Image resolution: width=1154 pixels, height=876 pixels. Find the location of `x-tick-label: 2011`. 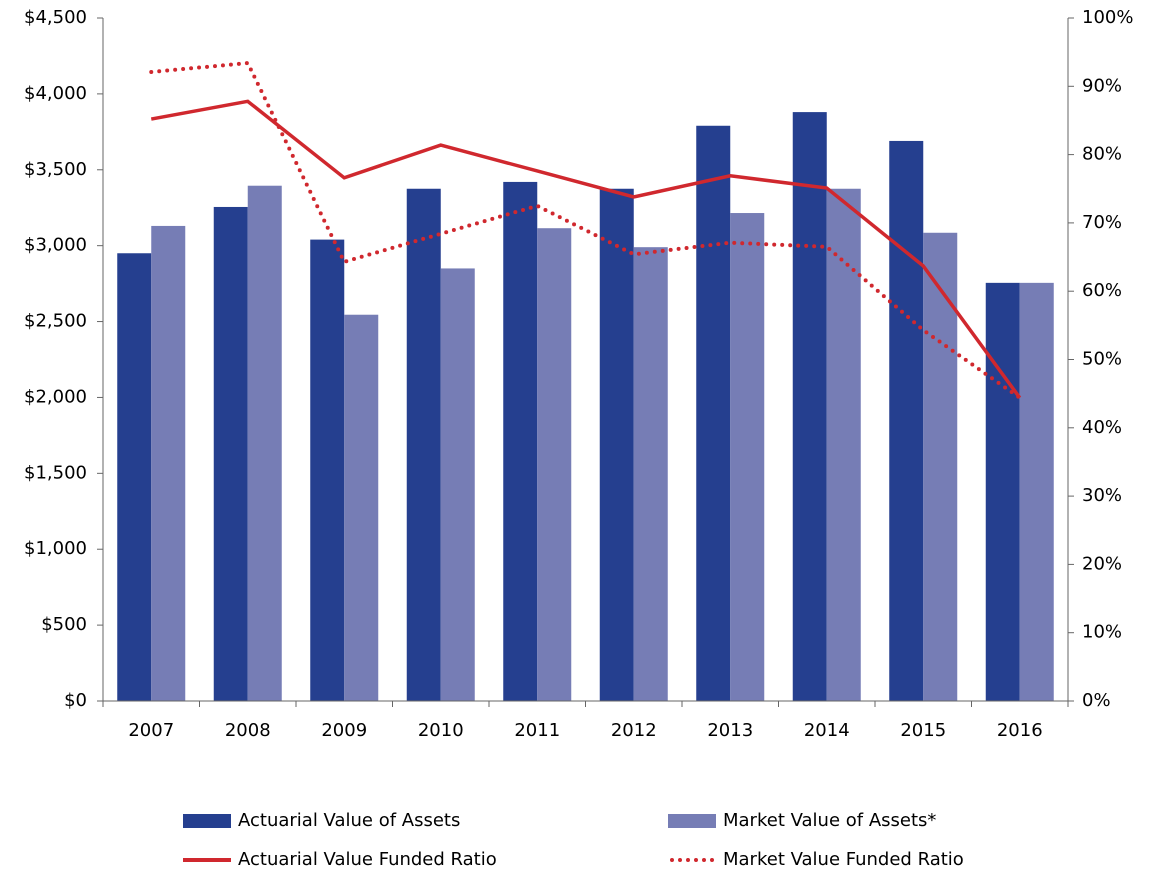

x-tick-label: 2011 is located at coordinates (537, 730).